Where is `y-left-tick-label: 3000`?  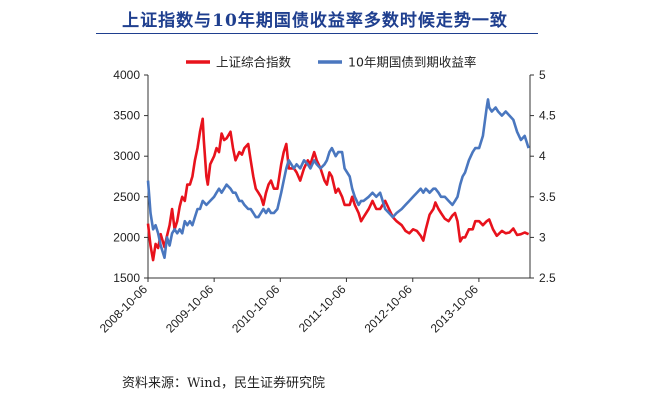 y-left-tick-label: 3000 is located at coordinates (126, 156).